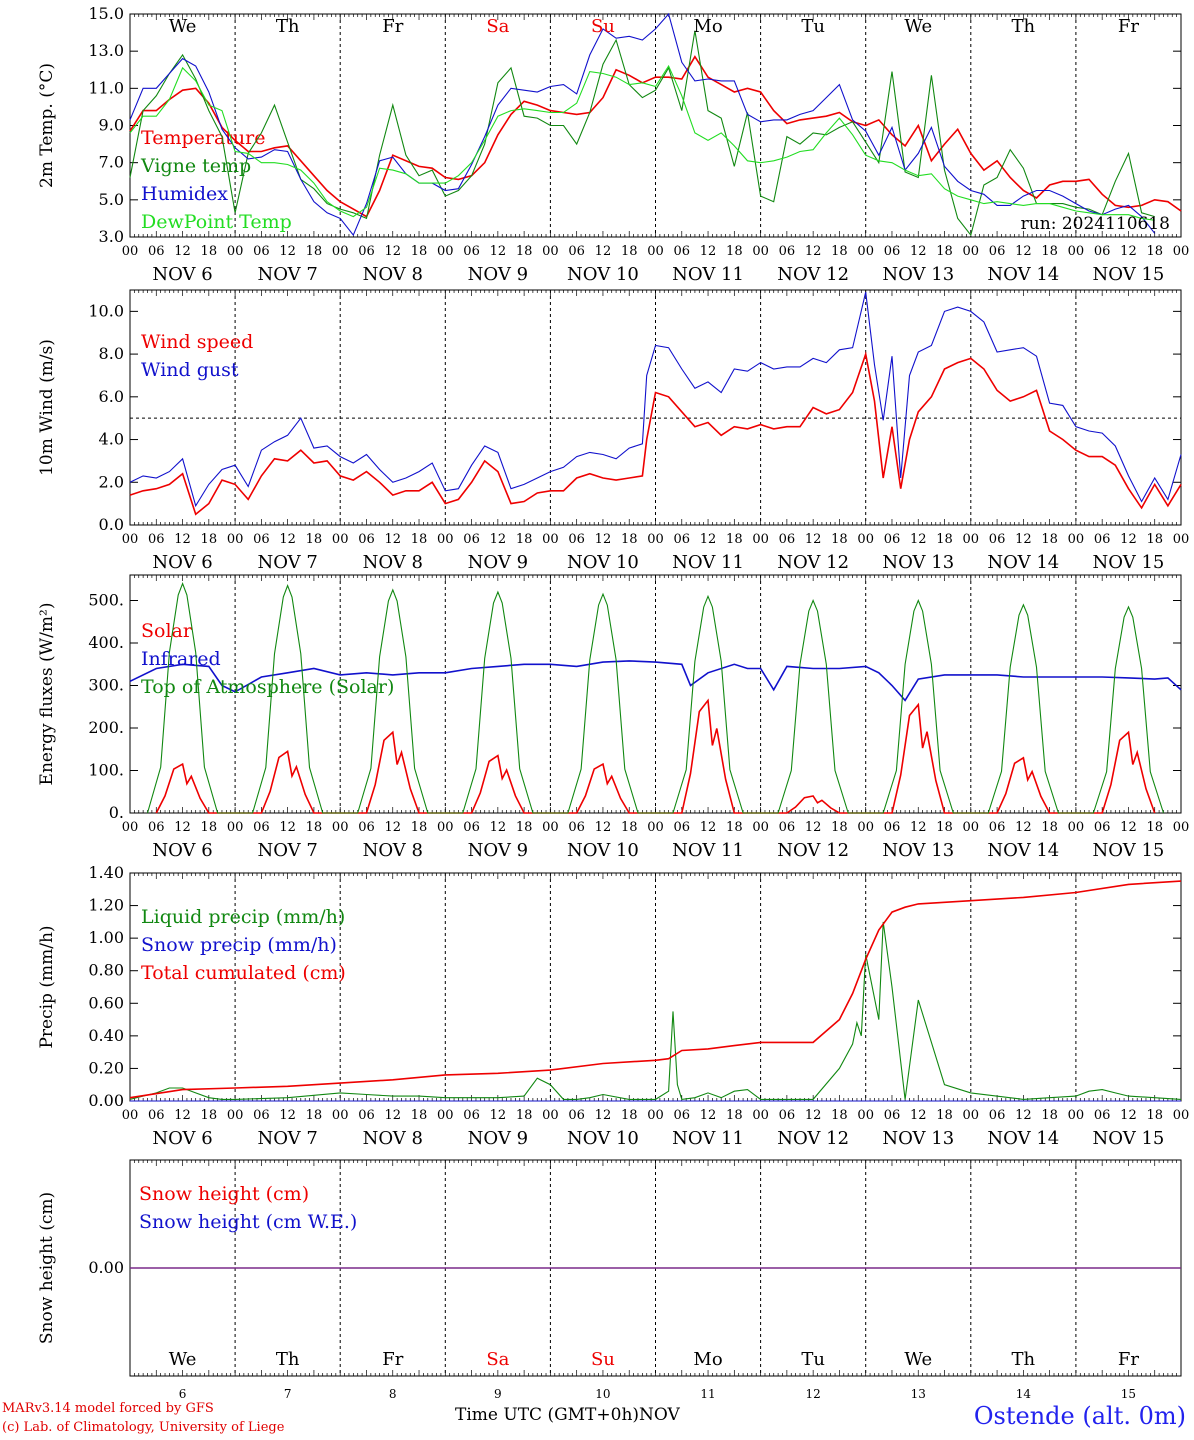 The width and height of the screenshot is (1194, 1440). What do you see at coordinates (167, 631) in the screenshot?
I see `legend-entry: Solar` at bounding box center [167, 631].